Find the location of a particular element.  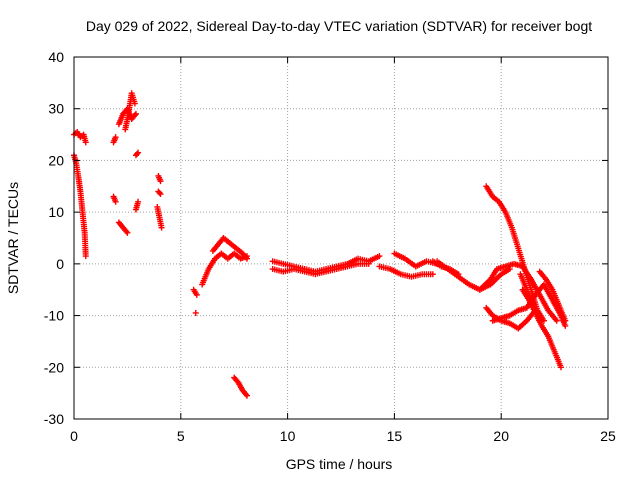

y-tick-label: -30 is located at coordinates (54, 419).